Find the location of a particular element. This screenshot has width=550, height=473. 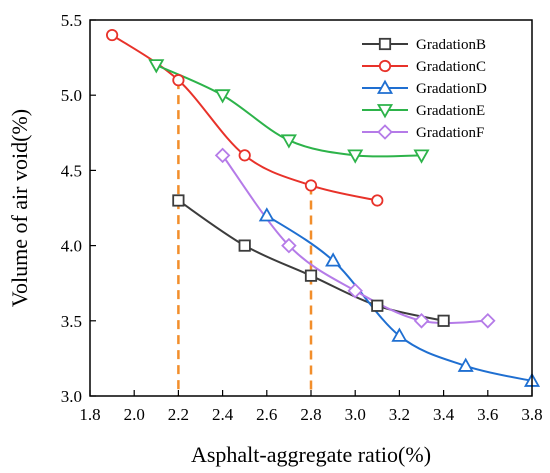

y-axis-title: Volume of air void(%) is located at coordinates (19, 208).